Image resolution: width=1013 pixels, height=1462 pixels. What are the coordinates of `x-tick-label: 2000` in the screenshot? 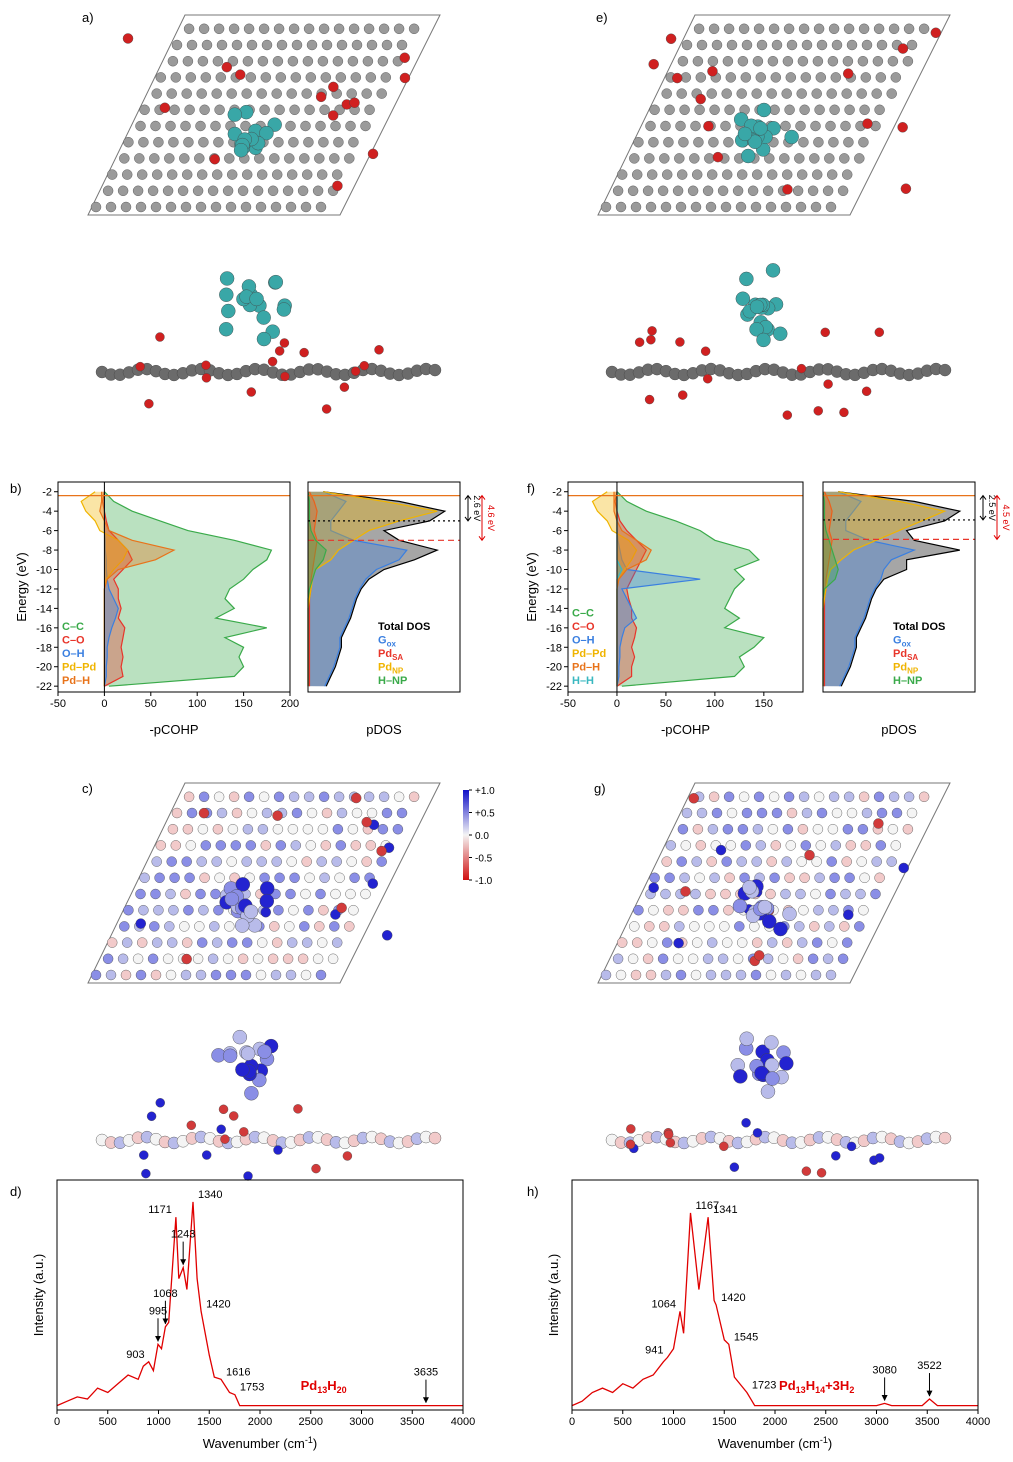 It's located at (260, 1422).